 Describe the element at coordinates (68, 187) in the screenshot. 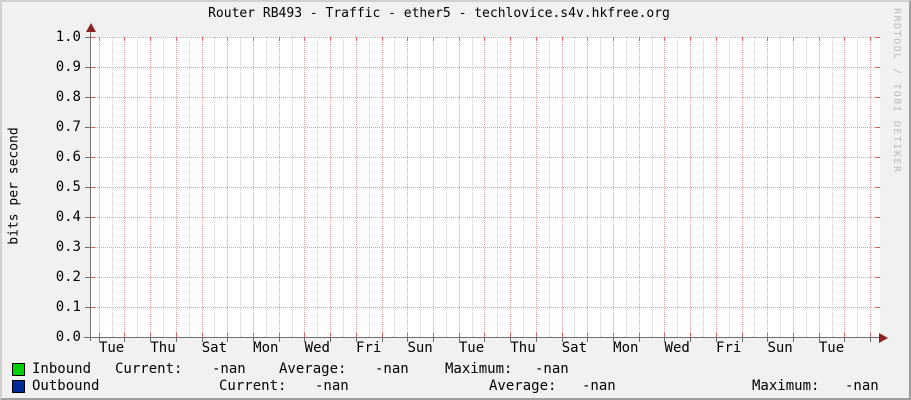

I see `y-tick-label: 0.5` at that location.